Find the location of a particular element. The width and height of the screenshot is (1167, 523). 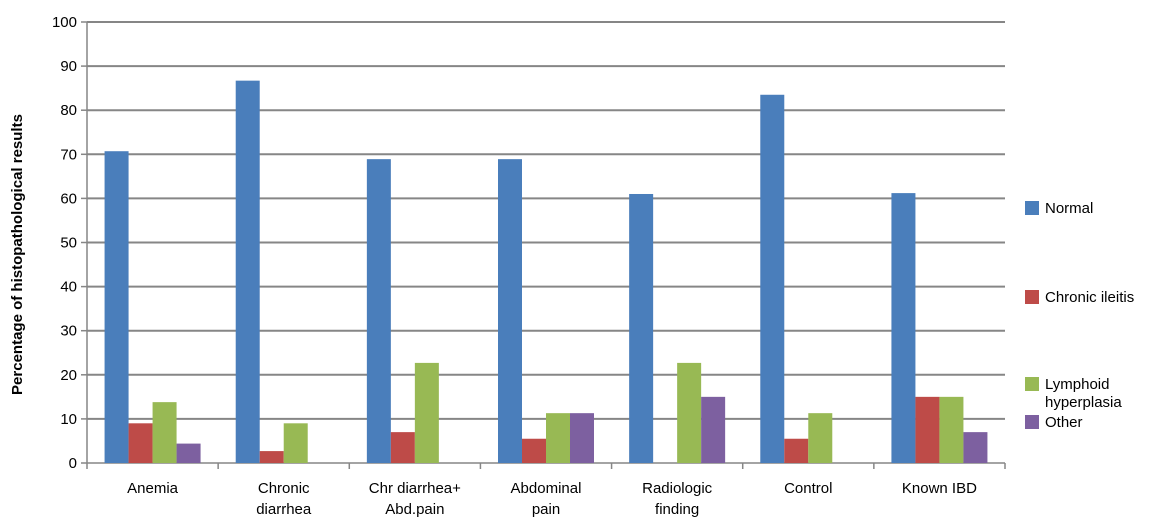

legend-swatch-other is located at coordinates (1032, 422).